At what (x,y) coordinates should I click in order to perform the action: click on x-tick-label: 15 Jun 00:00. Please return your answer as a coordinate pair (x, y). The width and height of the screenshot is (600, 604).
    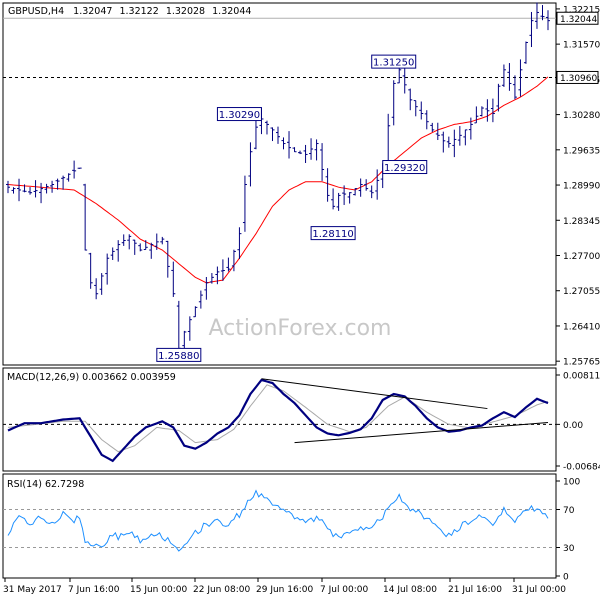
    Looking at the image, I should click on (158, 590).